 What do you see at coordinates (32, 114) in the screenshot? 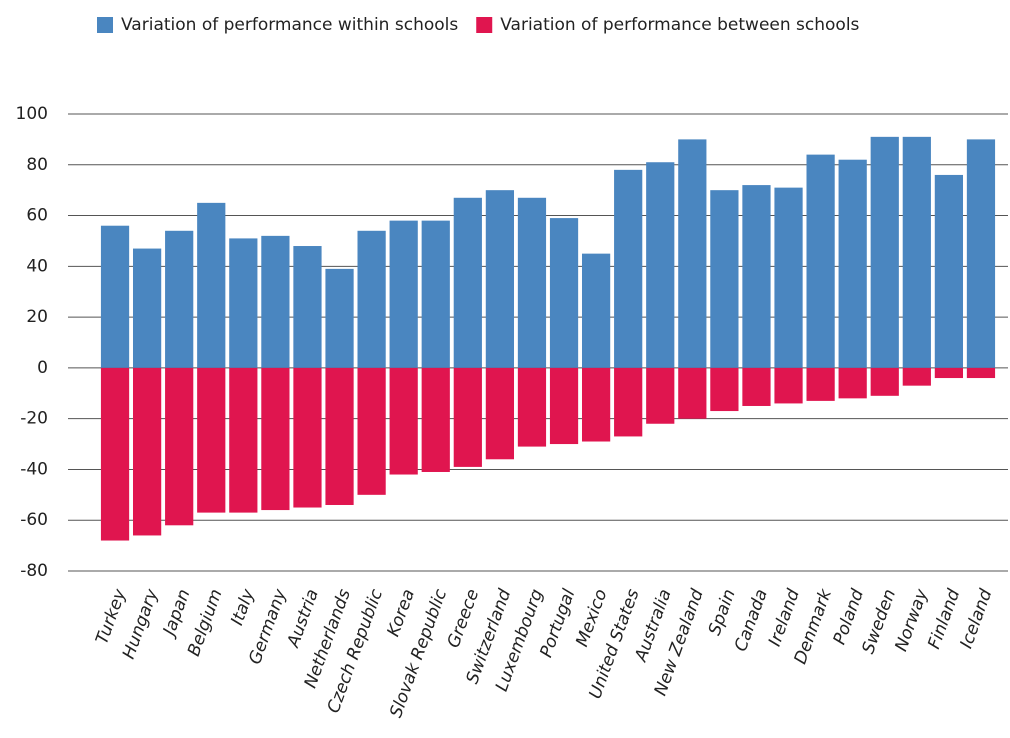
I see `y-tick-label: 100` at bounding box center [32, 114].